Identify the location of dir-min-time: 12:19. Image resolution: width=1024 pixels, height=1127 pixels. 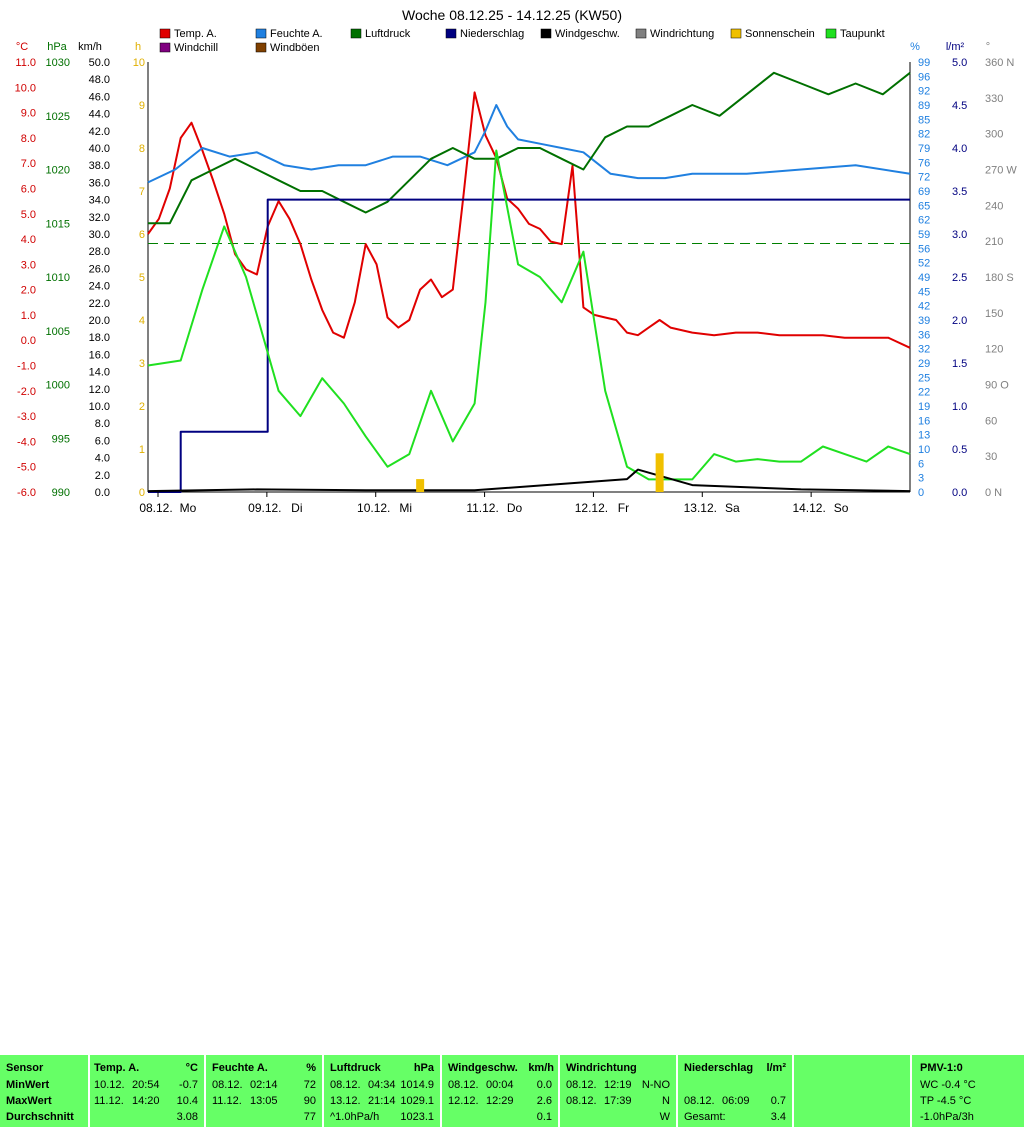
(618, 1085).